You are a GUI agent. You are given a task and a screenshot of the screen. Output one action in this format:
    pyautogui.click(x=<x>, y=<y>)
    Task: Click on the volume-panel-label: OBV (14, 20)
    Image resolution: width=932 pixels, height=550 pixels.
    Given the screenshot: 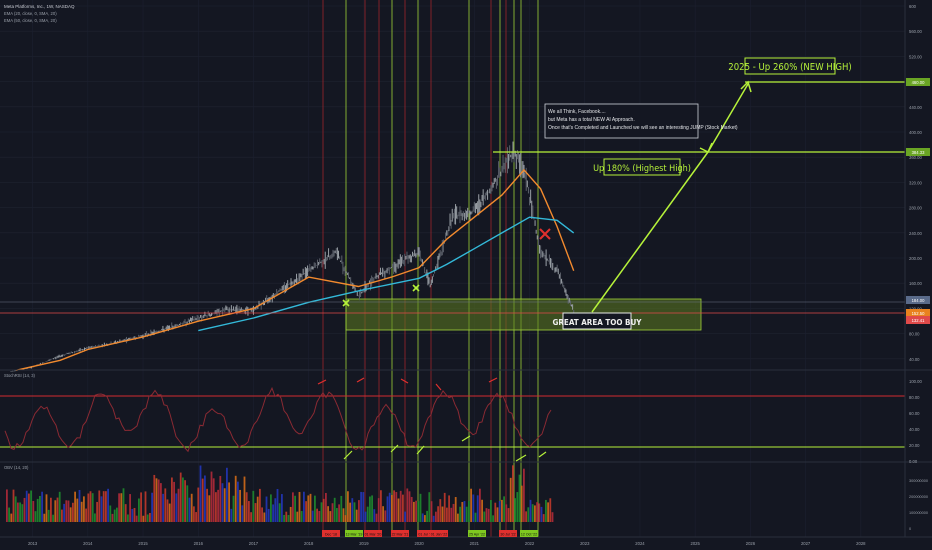 What is the action you would take?
    pyautogui.click(x=16, y=467)
    